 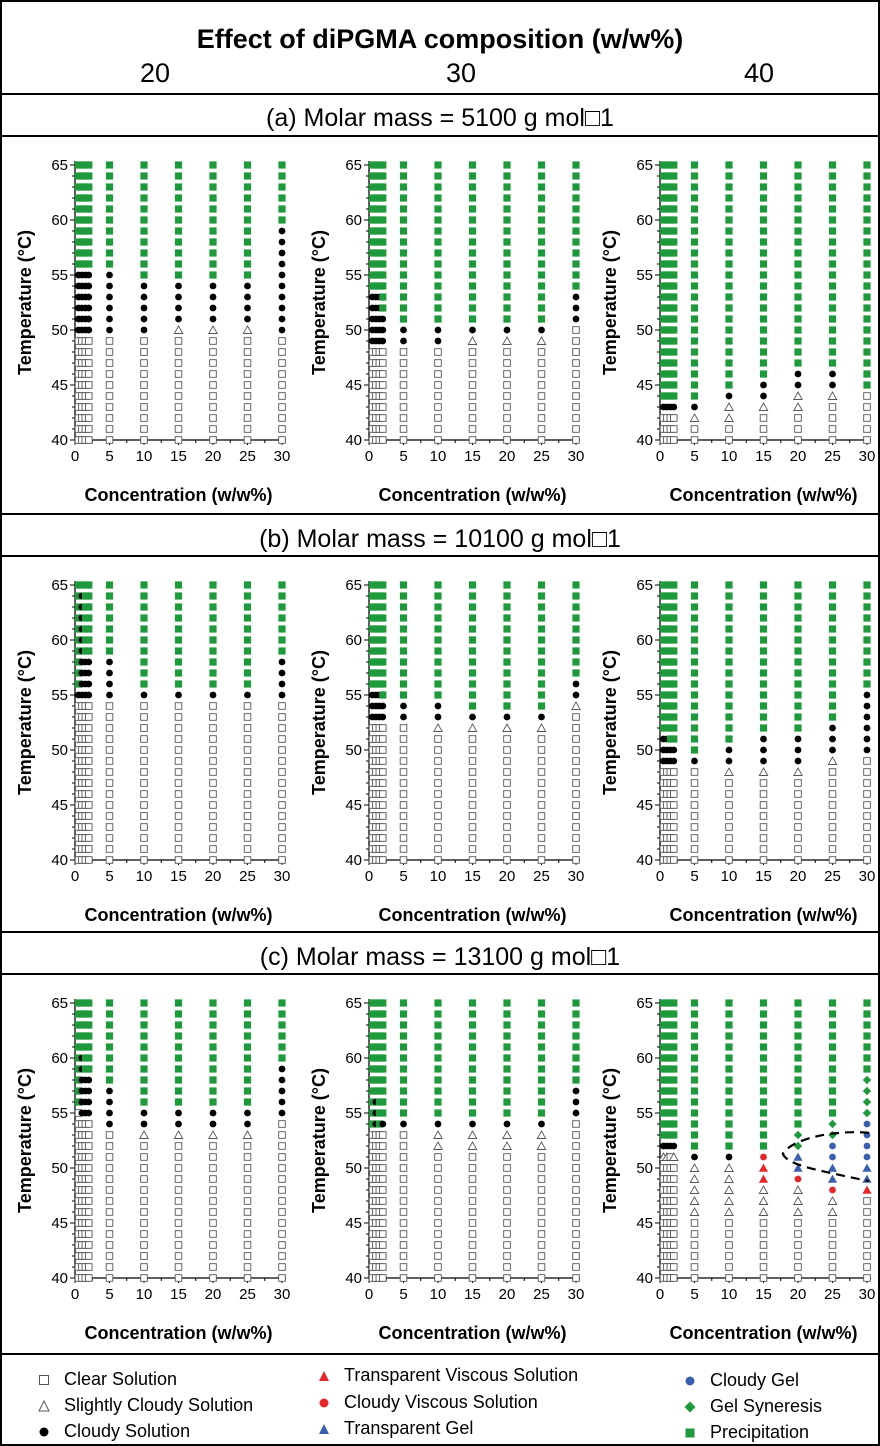 What do you see at coordinates (576, 1294) in the screenshot?
I see `x-tick-label: 30` at bounding box center [576, 1294].